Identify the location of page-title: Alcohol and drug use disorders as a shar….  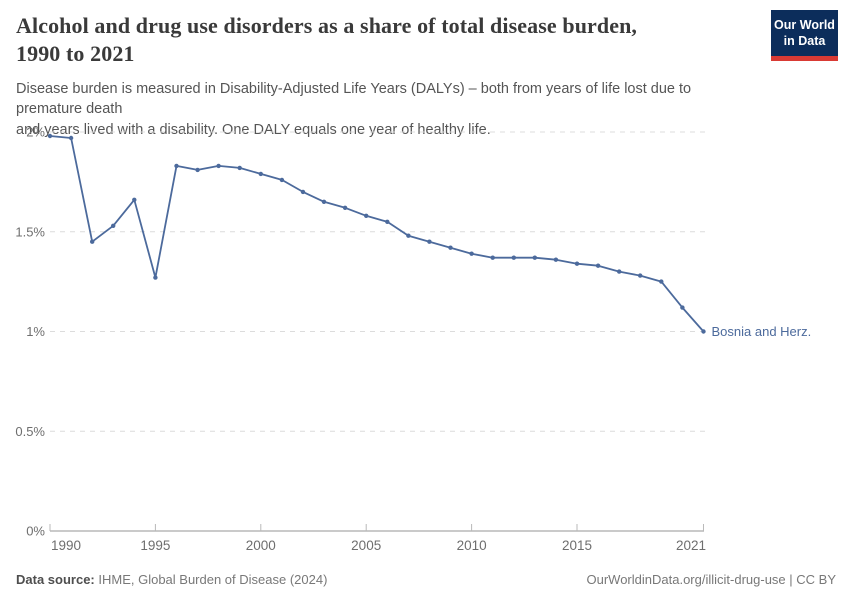
(387, 40).